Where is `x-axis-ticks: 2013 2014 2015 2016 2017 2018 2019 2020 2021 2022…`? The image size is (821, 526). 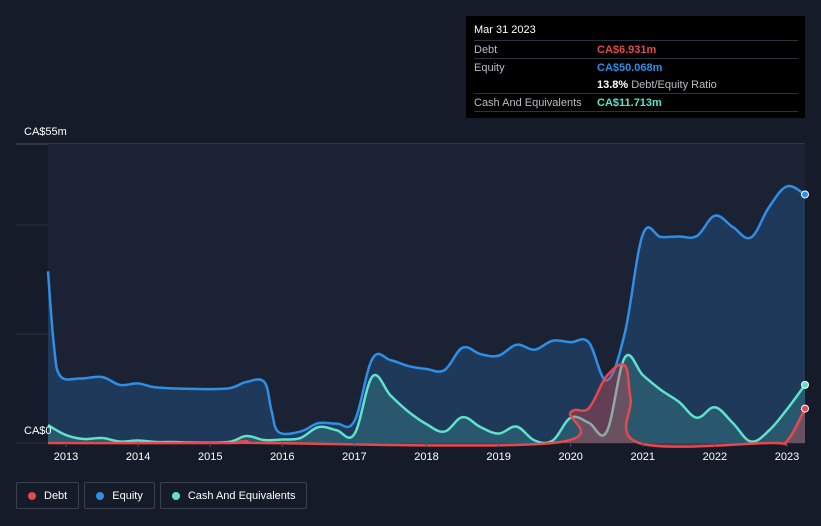
x-axis-ticks: 2013 2014 2015 2016 2017 2018 2019 2020 2021 2022… is located at coordinates (426, 453).